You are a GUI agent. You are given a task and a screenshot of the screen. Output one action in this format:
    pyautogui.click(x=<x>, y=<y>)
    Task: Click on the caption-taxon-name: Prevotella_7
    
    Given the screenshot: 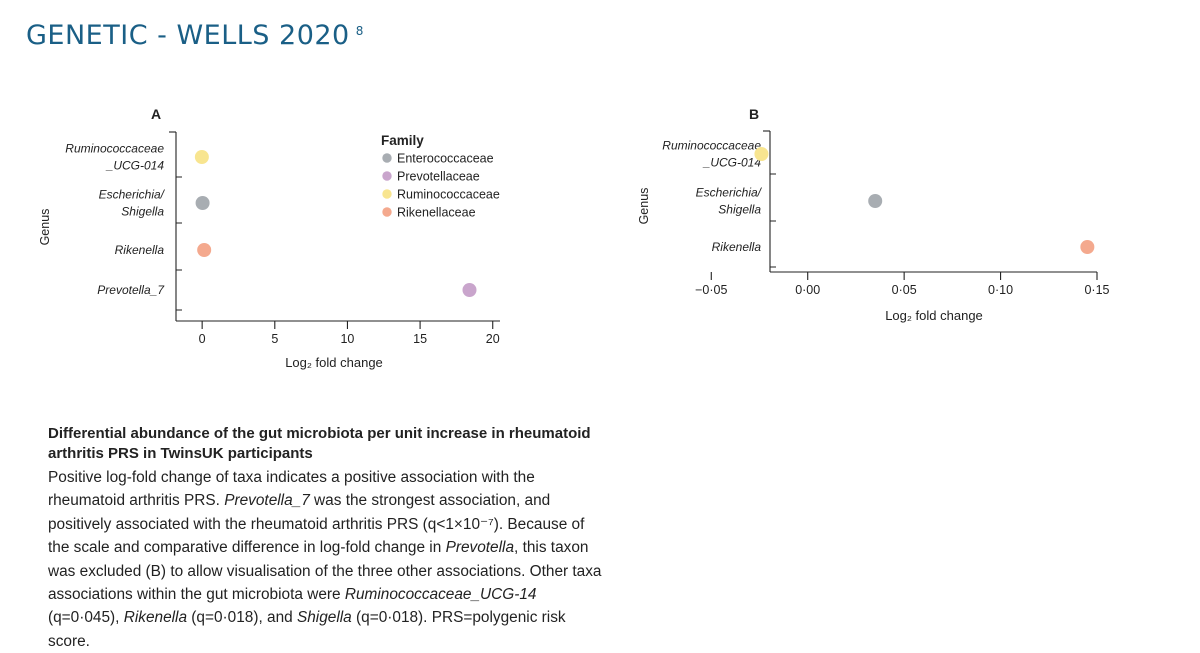 What is the action you would take?
    pyautogui.click(x=267, y=501)
    